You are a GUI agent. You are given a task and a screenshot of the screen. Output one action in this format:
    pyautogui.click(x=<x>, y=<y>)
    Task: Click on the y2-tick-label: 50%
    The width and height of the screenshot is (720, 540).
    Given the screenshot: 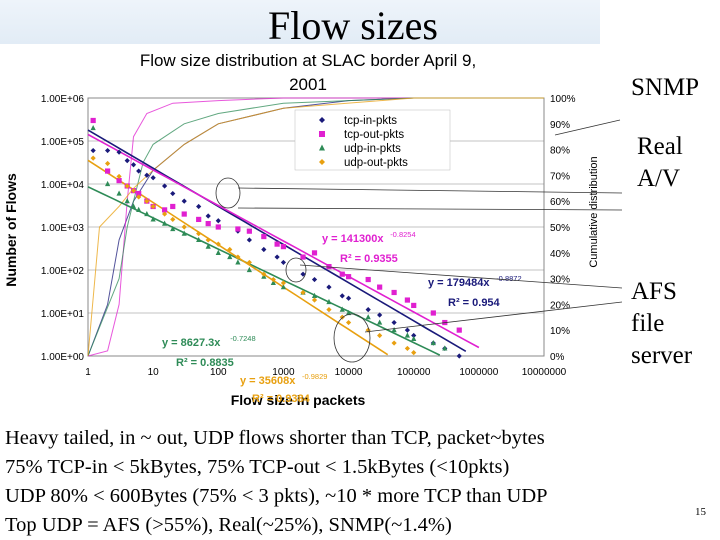 What is the action you would take?
    pyautogui.click(x=560, y=228)
    